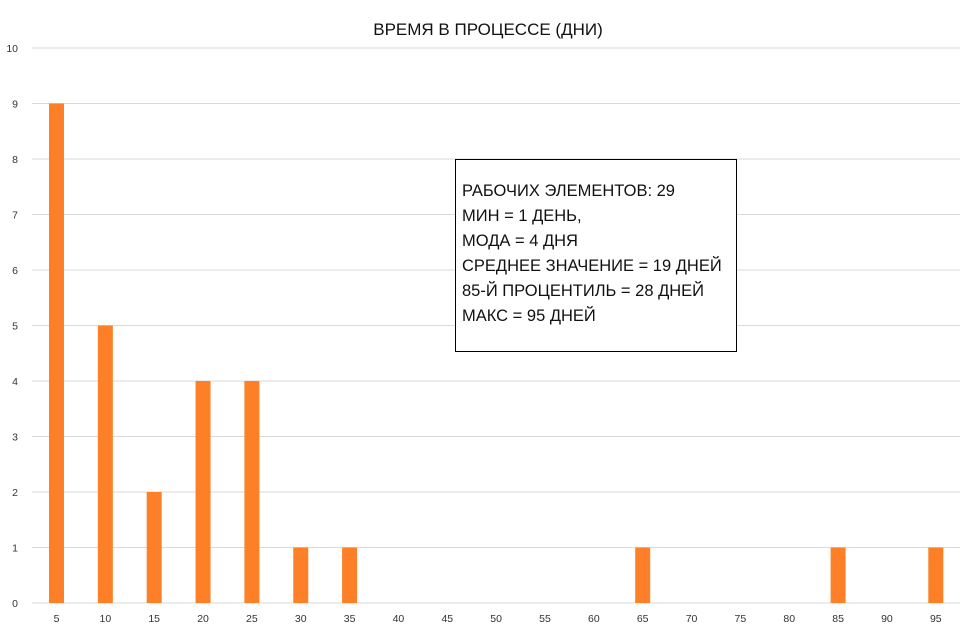  Describe the element at coordinates (154, 619) in the screenshot. I see `x-tick-label: 15` at that location.